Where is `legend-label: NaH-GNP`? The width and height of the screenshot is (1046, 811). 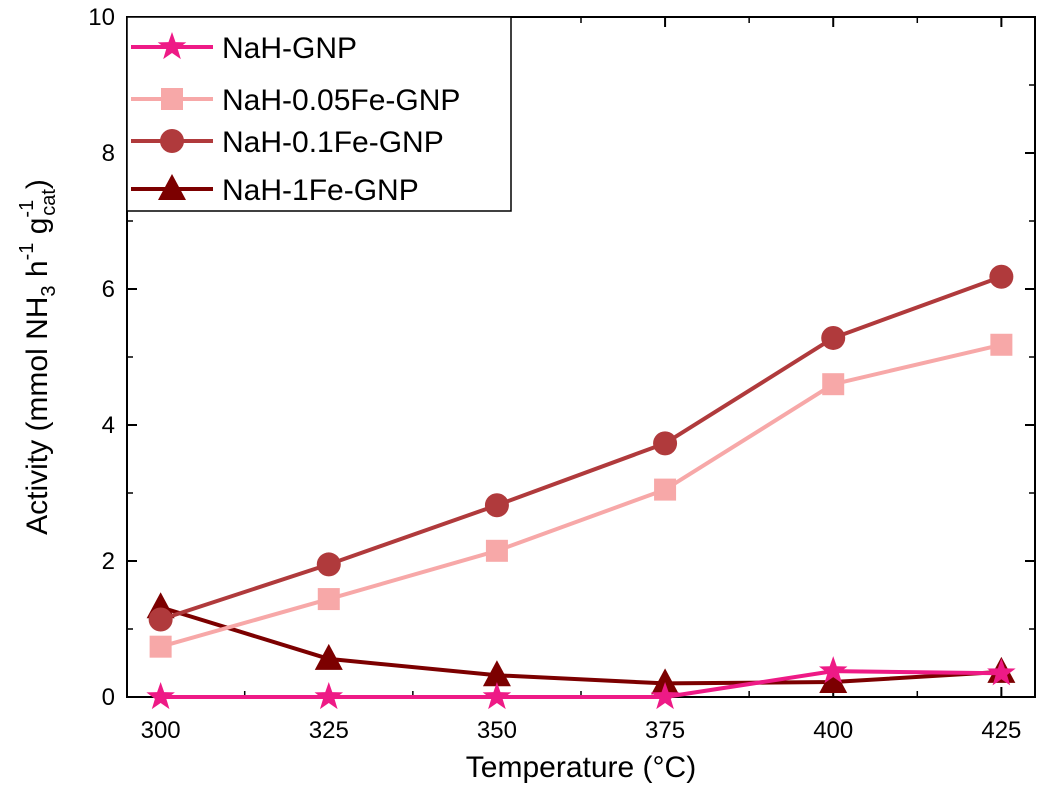 legend-label: NaH-GNP is located at coordinates (289, 48).